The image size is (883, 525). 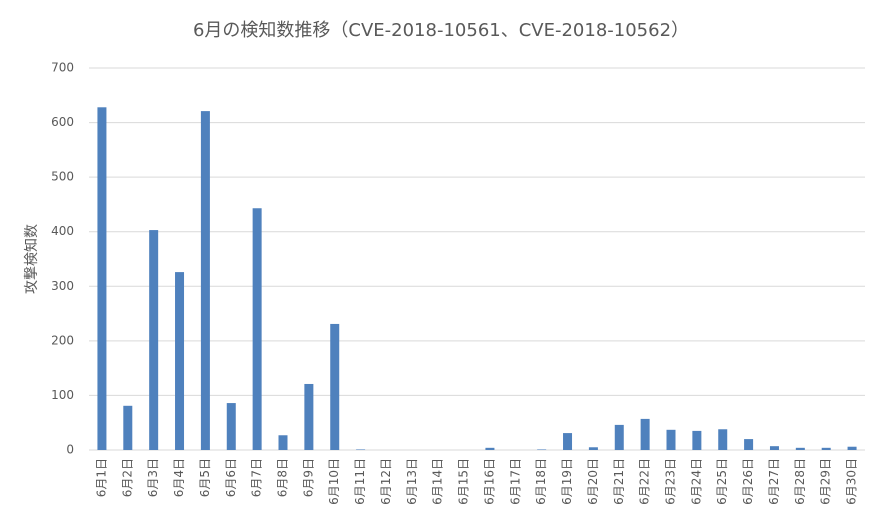 I want to click on x-tick-label: 6月23日, so click(x=671, y=481).